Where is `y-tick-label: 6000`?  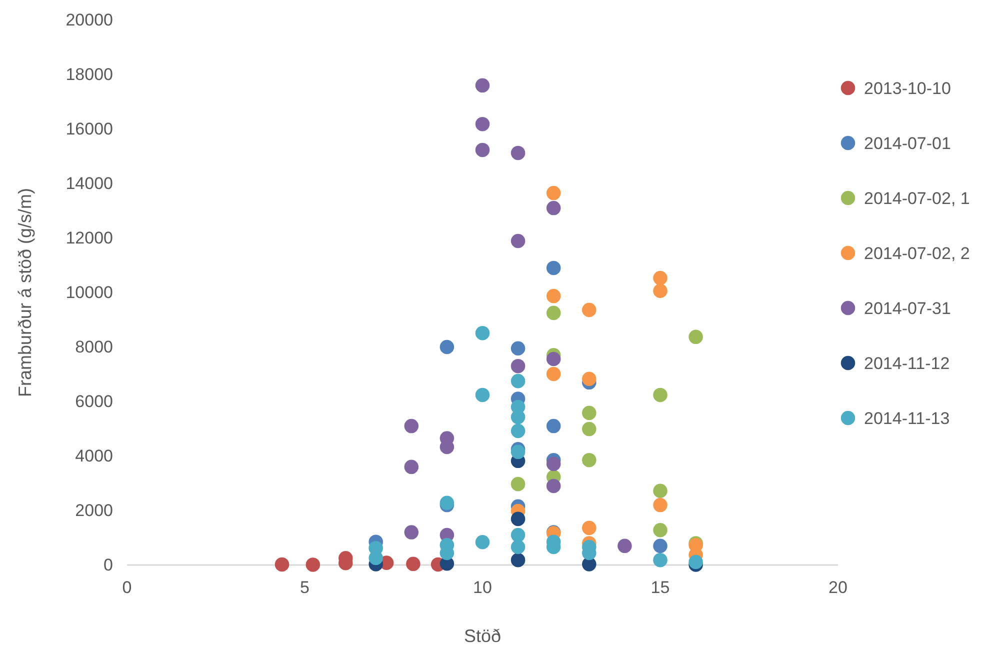 y-tick-label: 6000 is located at coordinates (94, 401).